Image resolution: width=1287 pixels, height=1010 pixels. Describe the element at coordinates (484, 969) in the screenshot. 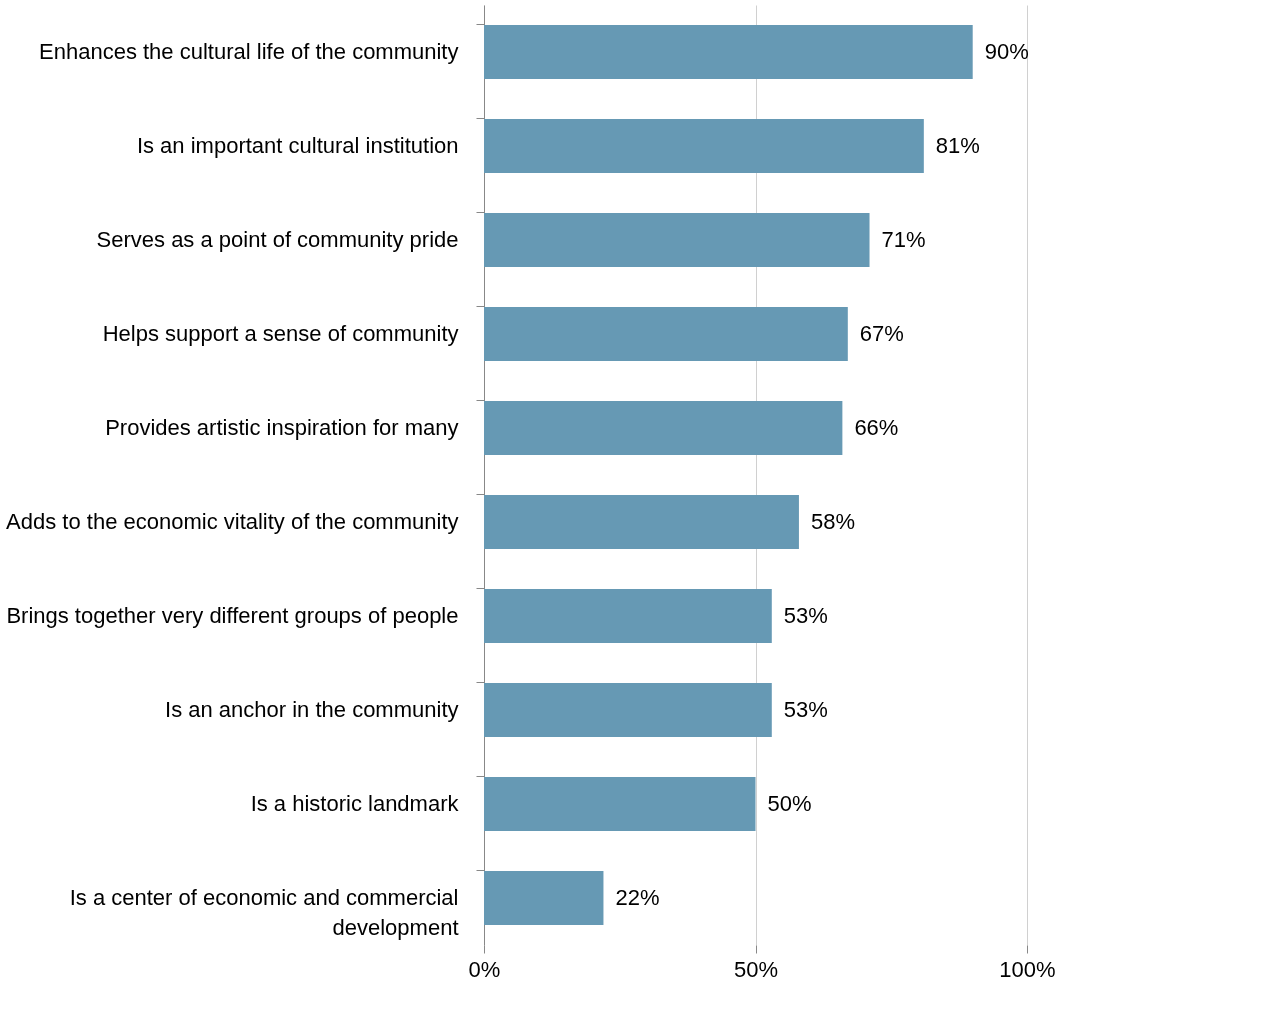

I see `x-tick-label: 0%` at that location.